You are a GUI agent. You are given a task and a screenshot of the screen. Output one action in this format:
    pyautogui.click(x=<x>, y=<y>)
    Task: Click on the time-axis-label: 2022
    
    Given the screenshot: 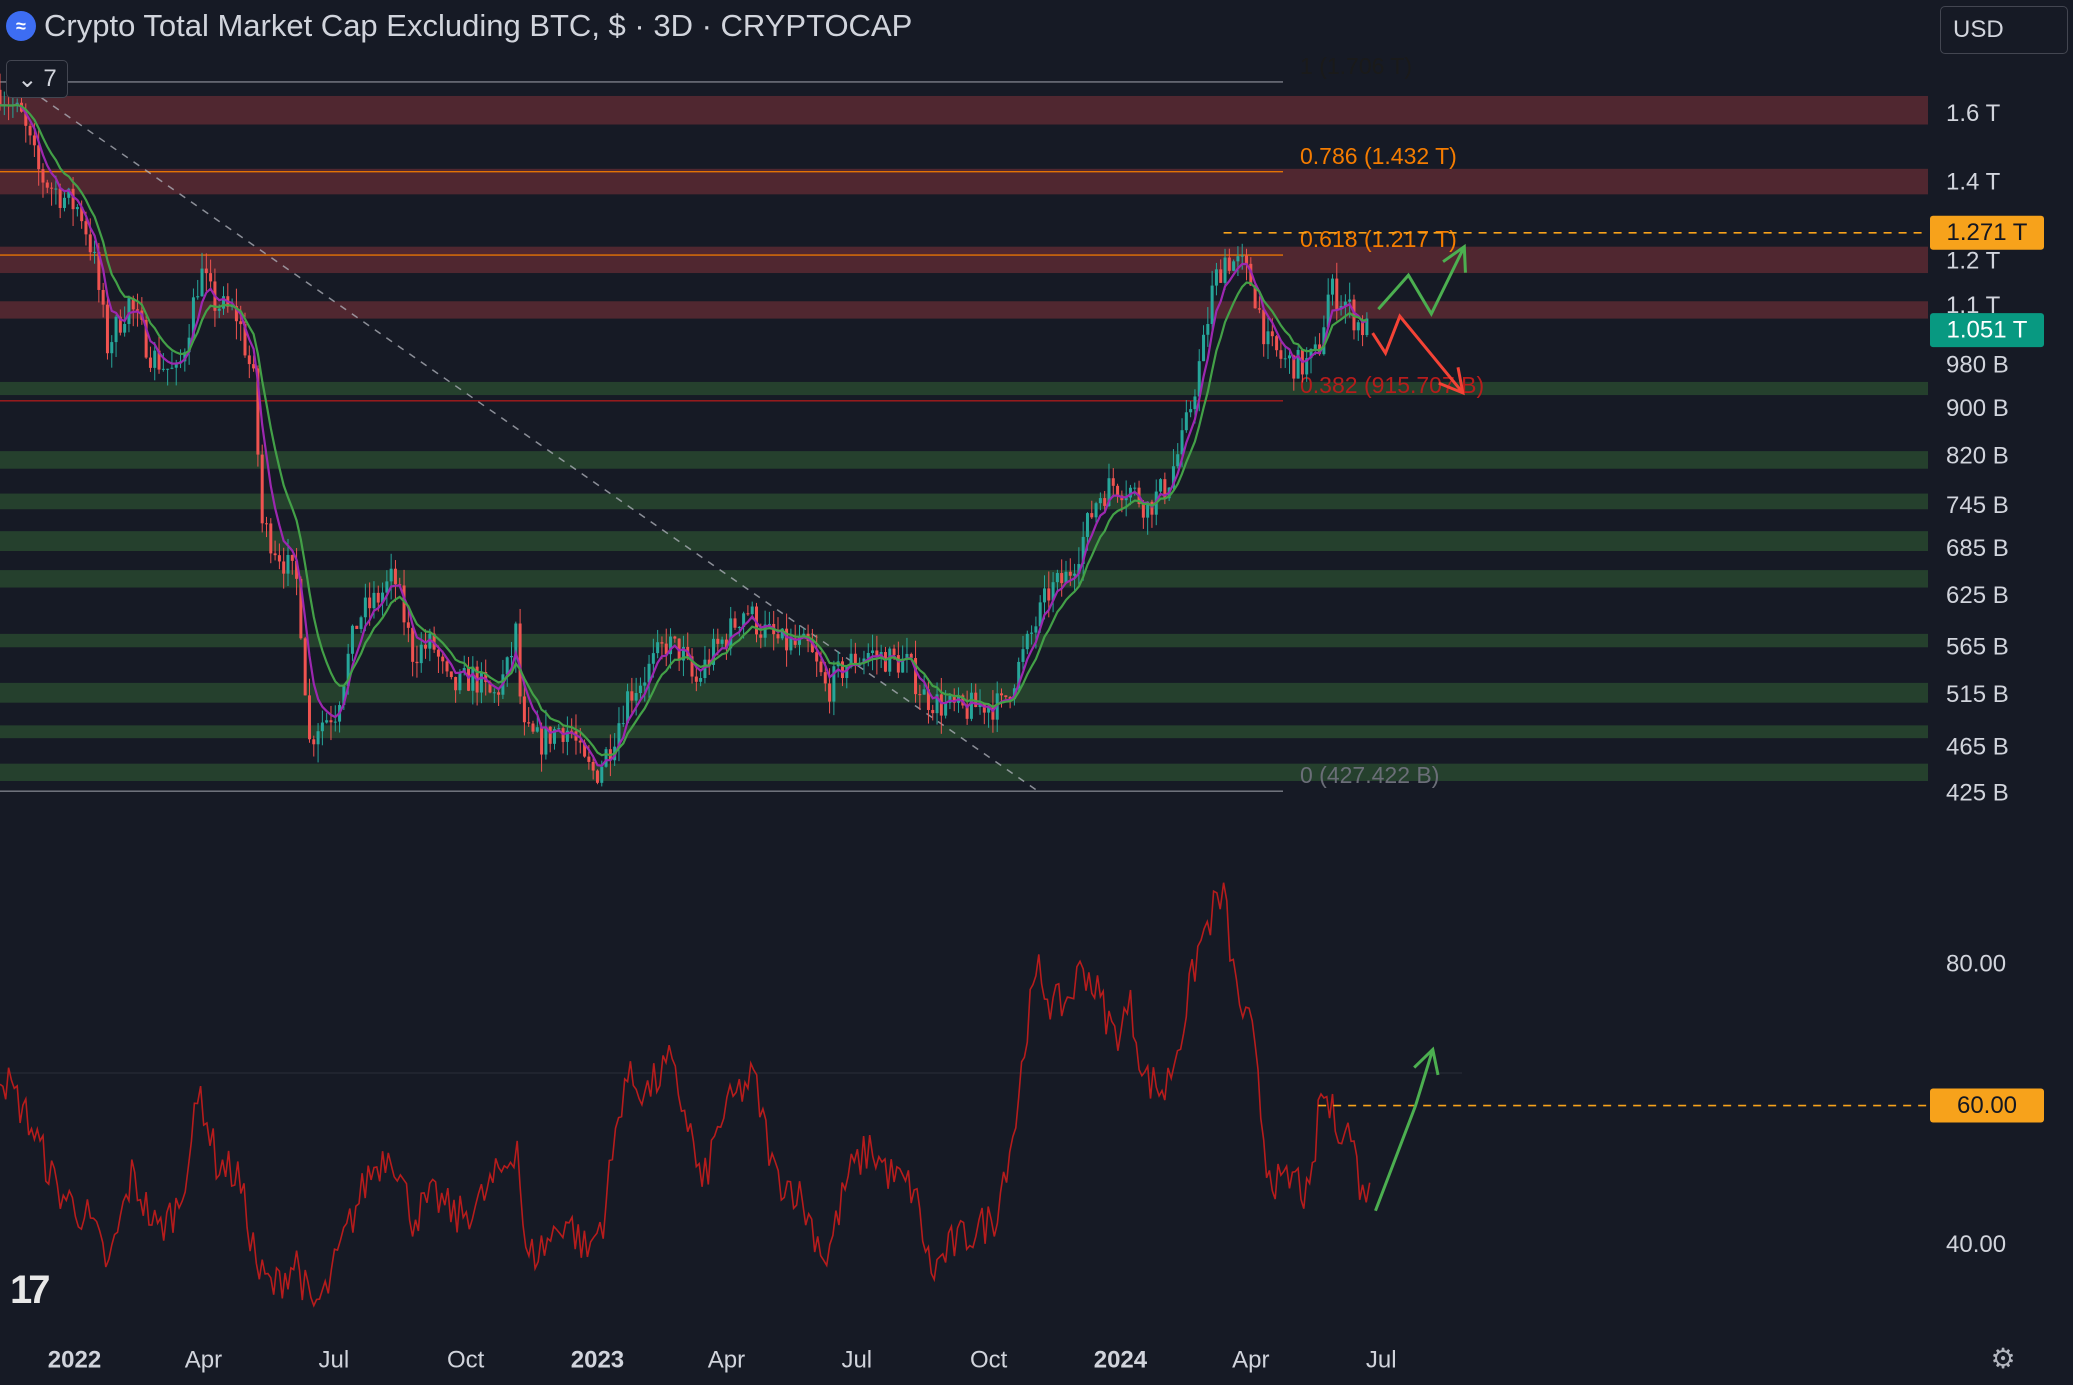 What is the action you would take?
    pyautogui.click(x=74, y=1359)
    